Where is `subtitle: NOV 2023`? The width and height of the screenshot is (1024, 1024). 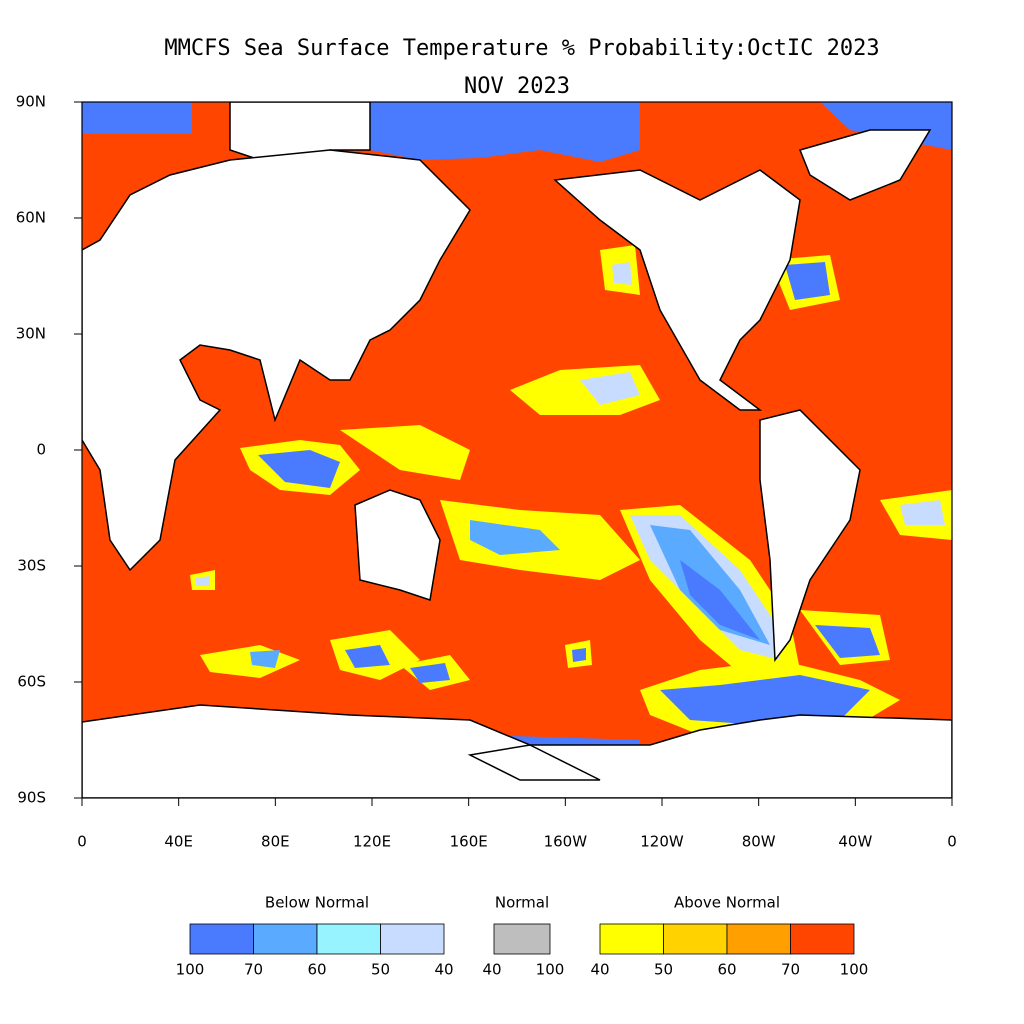 subtitle: NOV 2023 is located at coordinates (517, 86).